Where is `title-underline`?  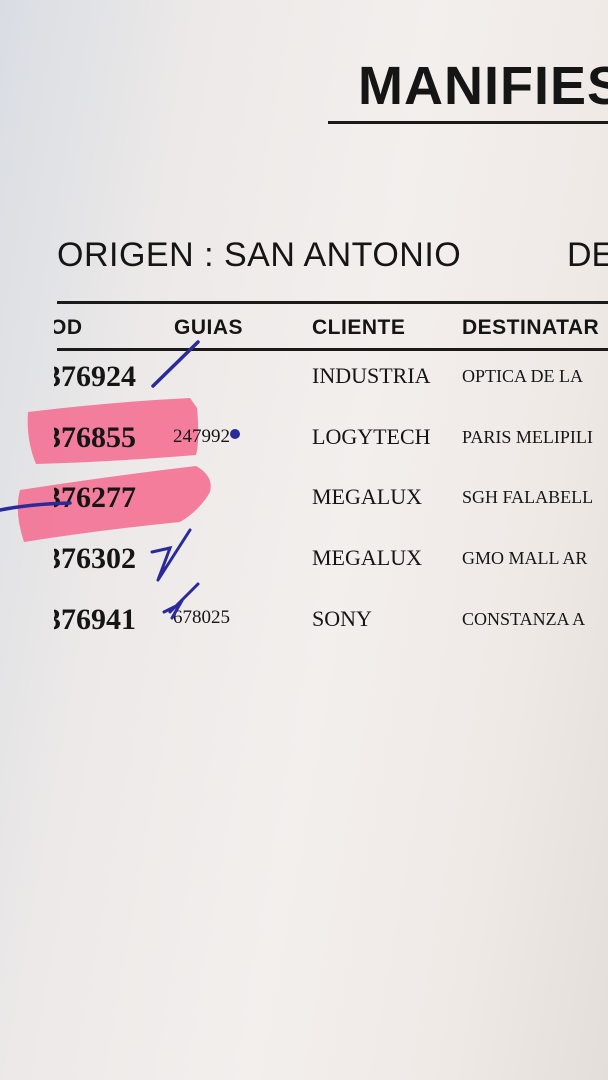 title-underline is located at coordinates (468, 122).